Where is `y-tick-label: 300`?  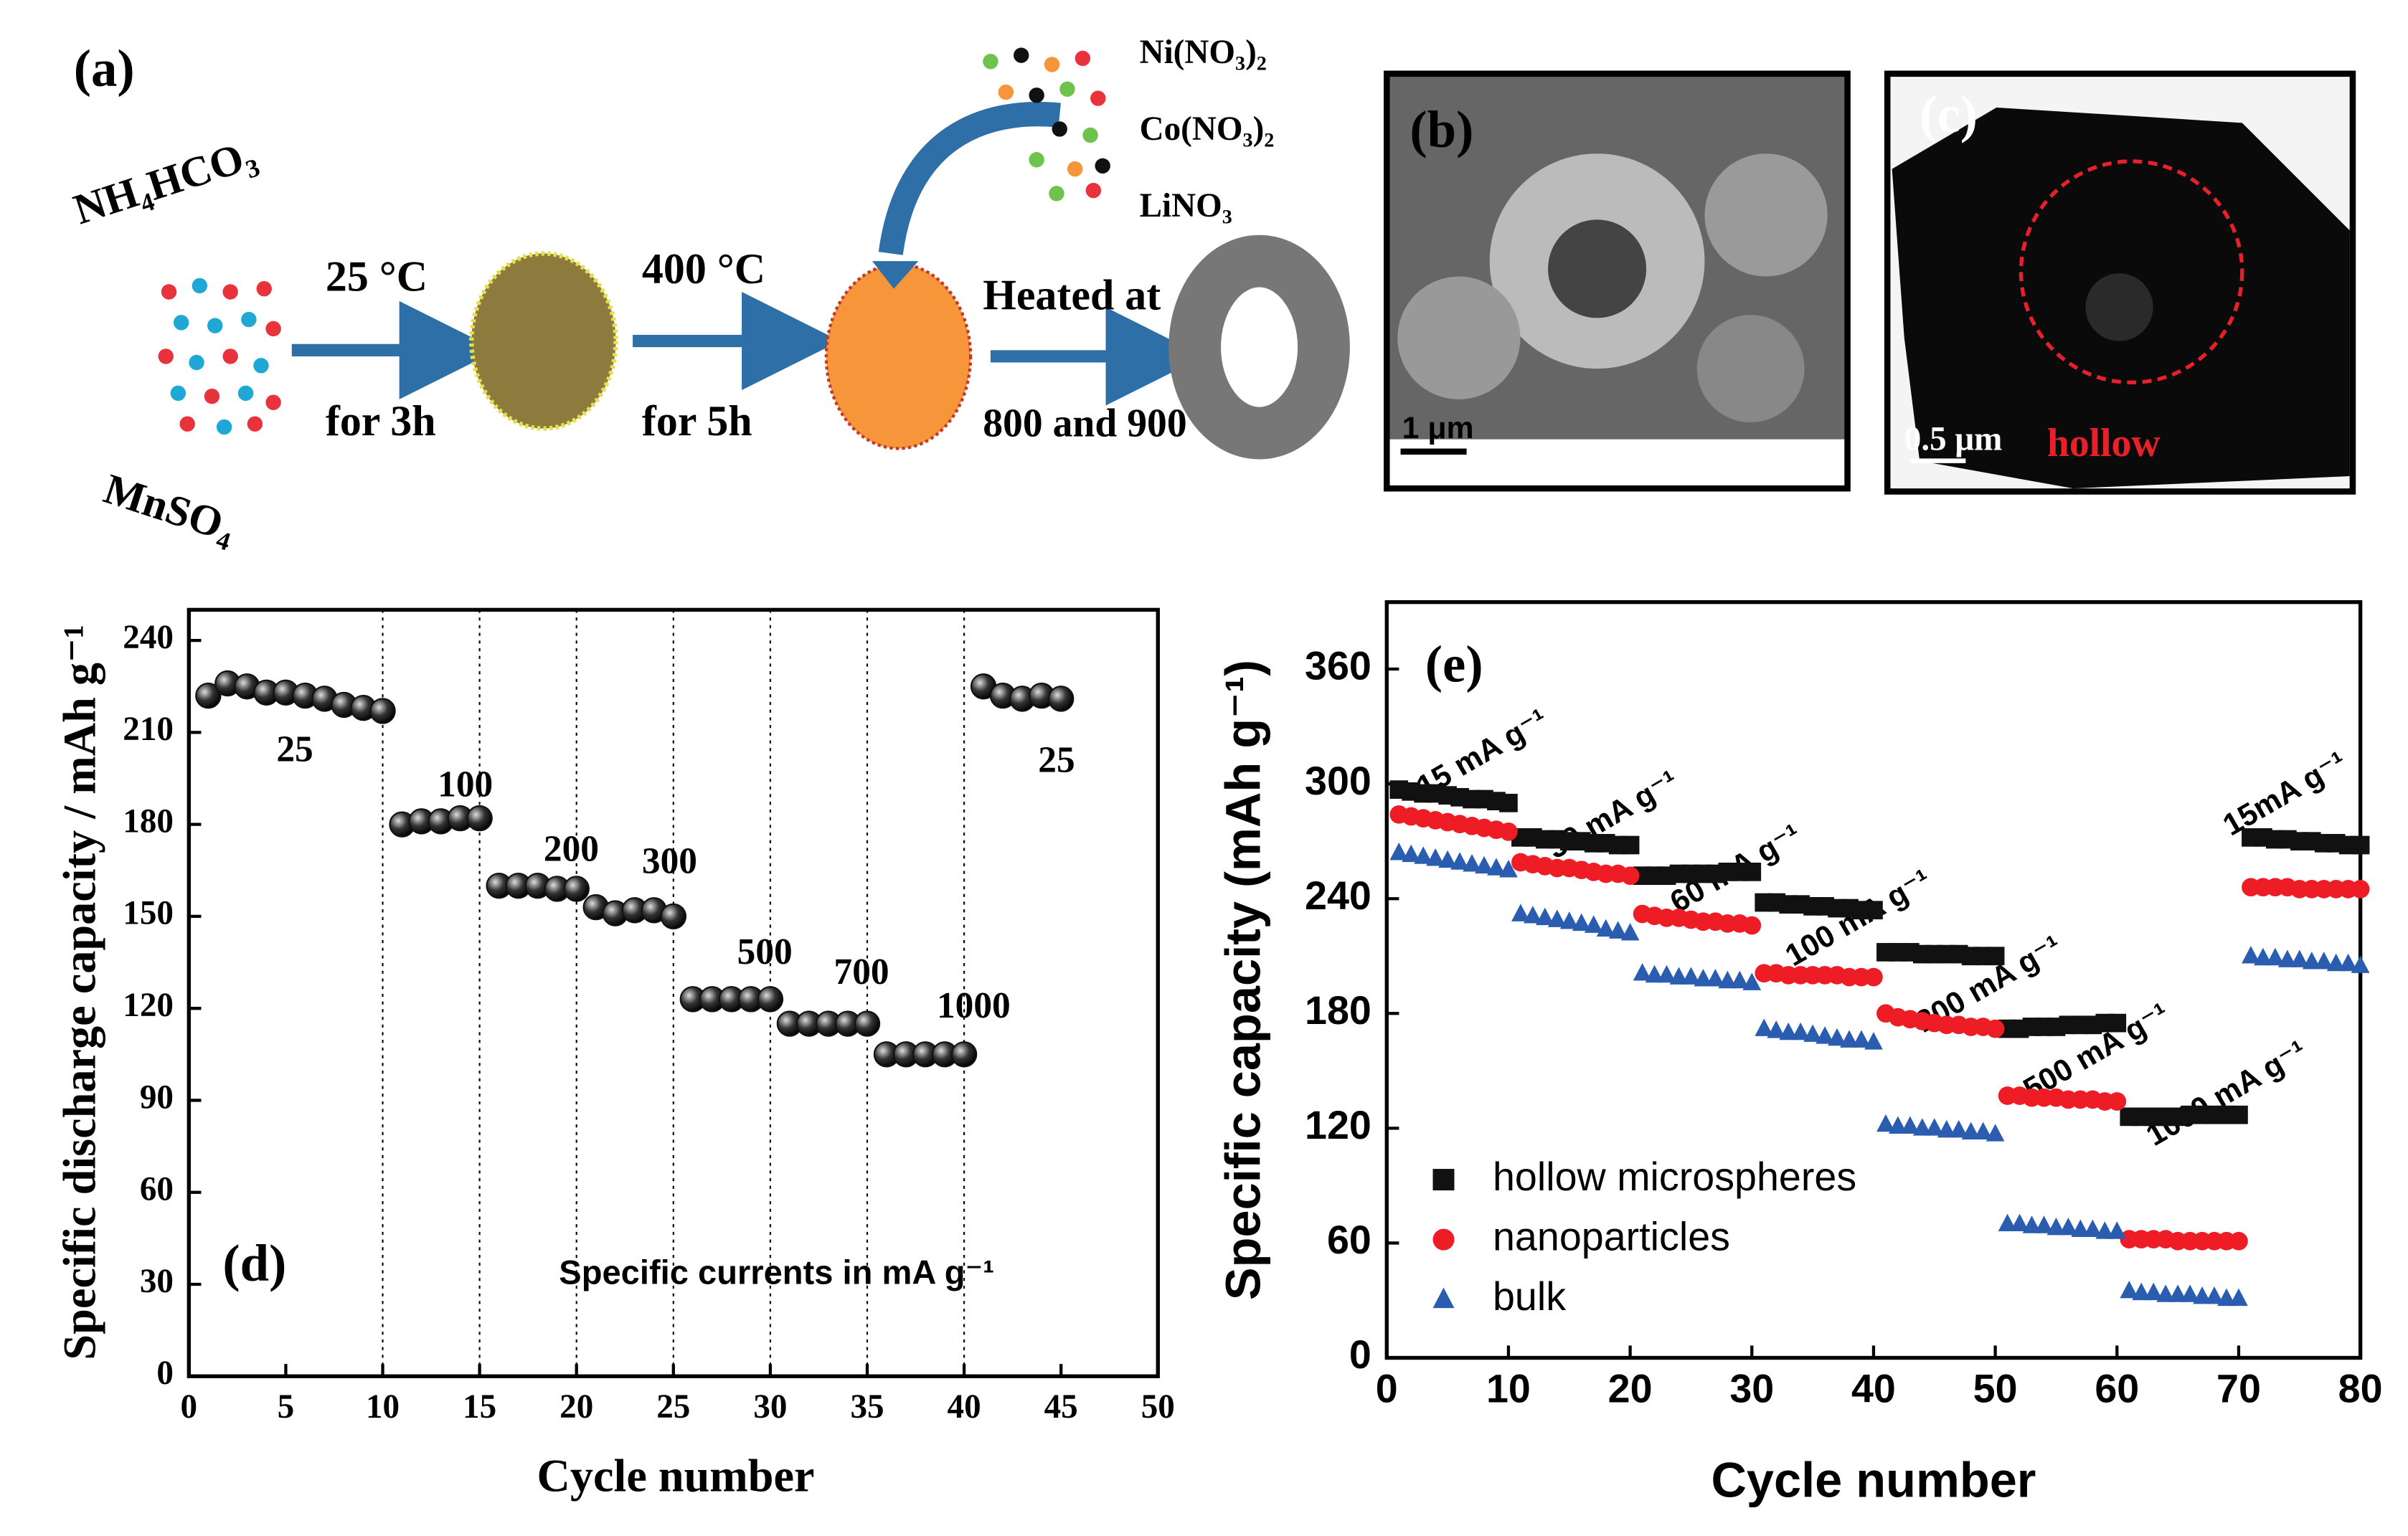 y-tick-label: 300 is located at coordinates (1338, 781).